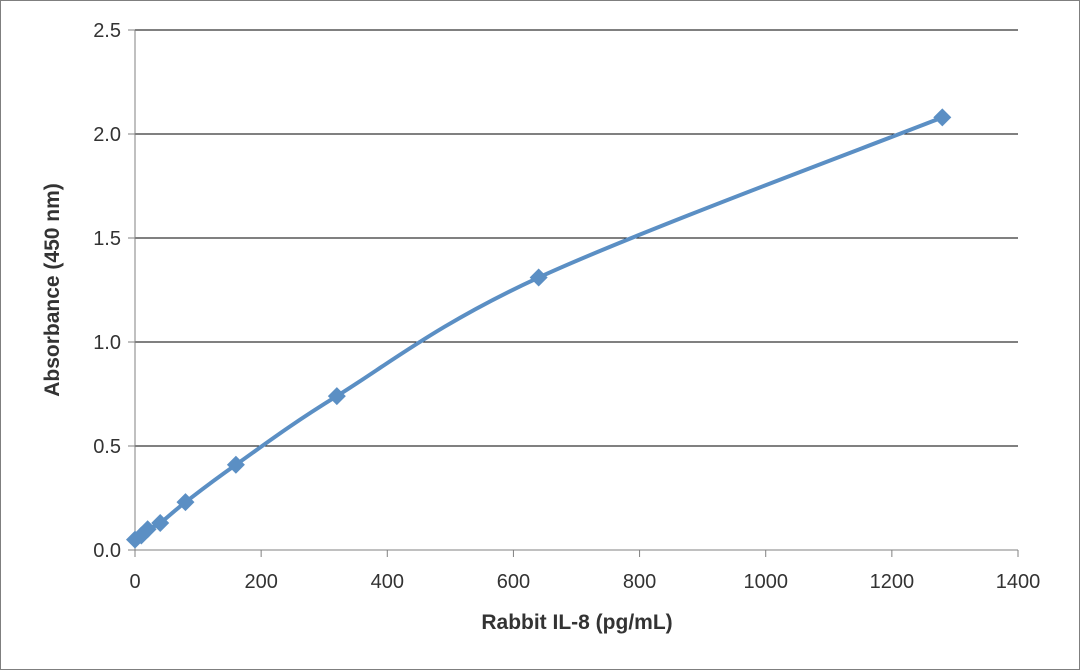 This screenshot has height=670, width=1080. I want to click on y-tick-label-2: 1.0, so click(107, 343).